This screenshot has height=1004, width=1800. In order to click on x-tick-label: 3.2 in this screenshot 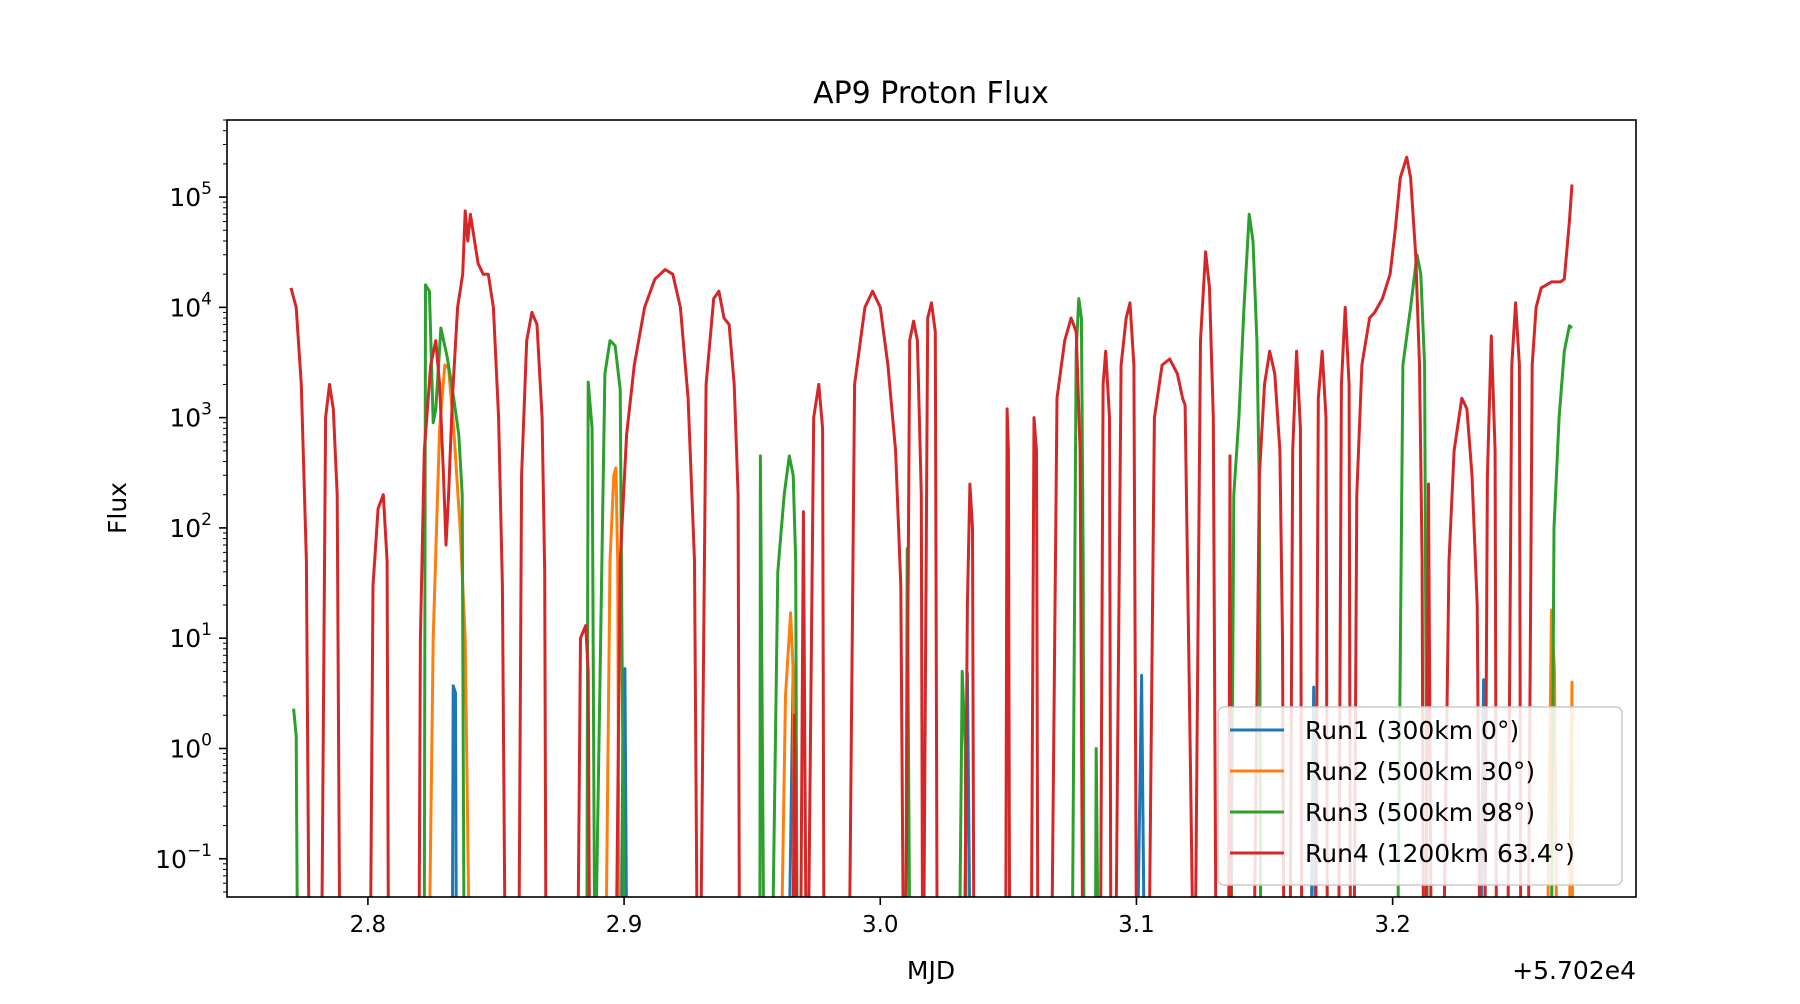, I will do `click(1392, 925)`.